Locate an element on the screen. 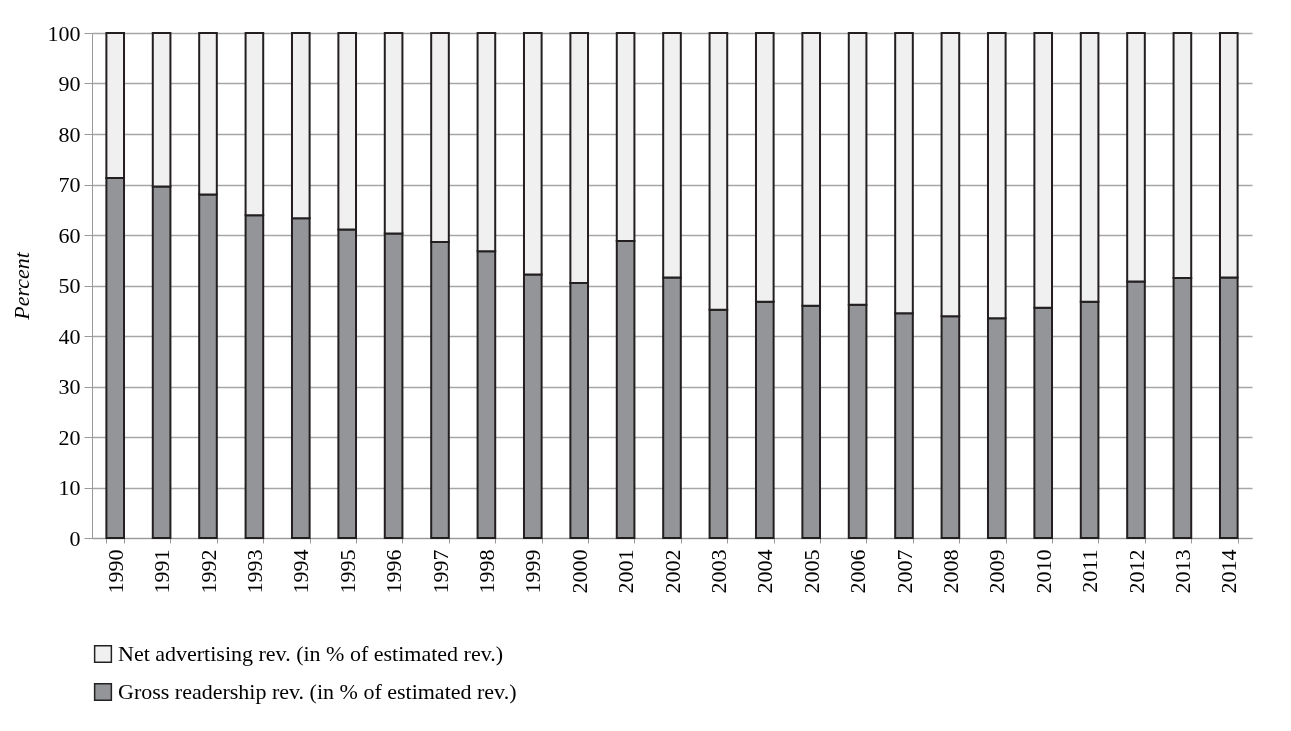 The height and width of the screenshot is (731, 1291). y-tick-label: 10 is located at coordinates (69, 487).